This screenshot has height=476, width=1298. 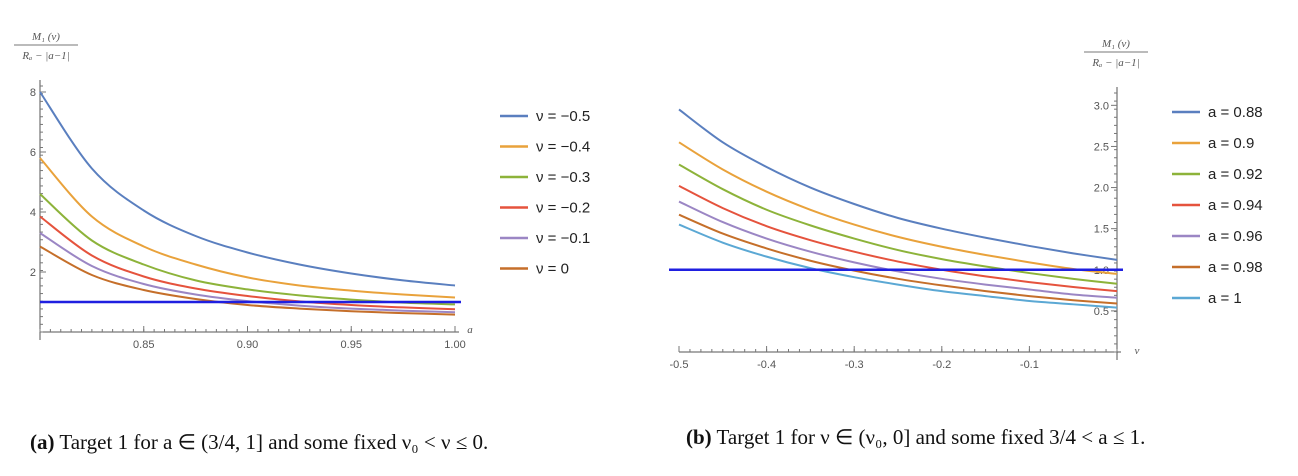 I want to click on y-tick-label: 8, so click(x=33, y=93).